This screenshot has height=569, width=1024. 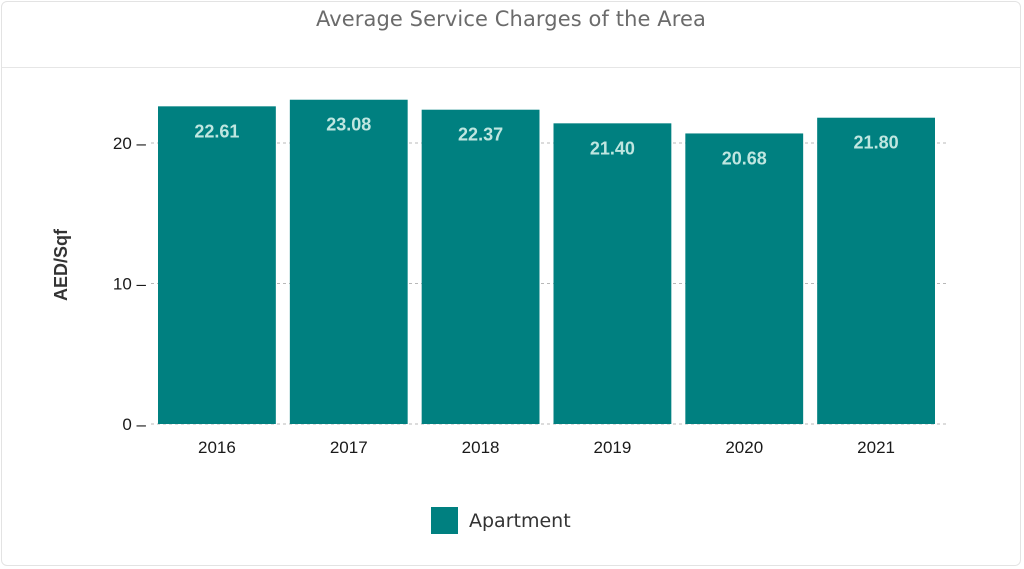 What do you see at coordinates (511, 19) in the screenshot?
I see `chart-title: Average Service Charges of the Area` at bounding box center [511, 19].